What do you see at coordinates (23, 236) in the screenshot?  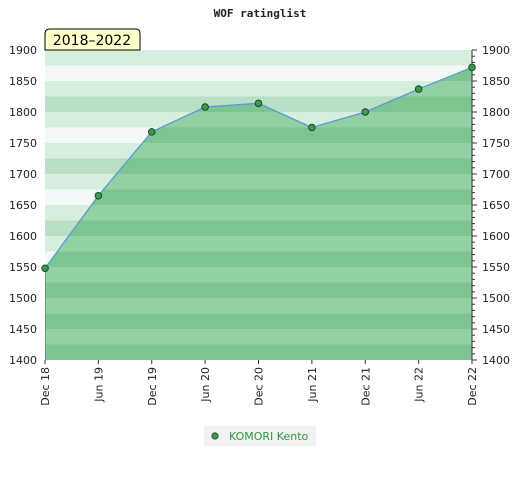 I see `y-tick-label-left: 1600` at bounding box center [23, 236].